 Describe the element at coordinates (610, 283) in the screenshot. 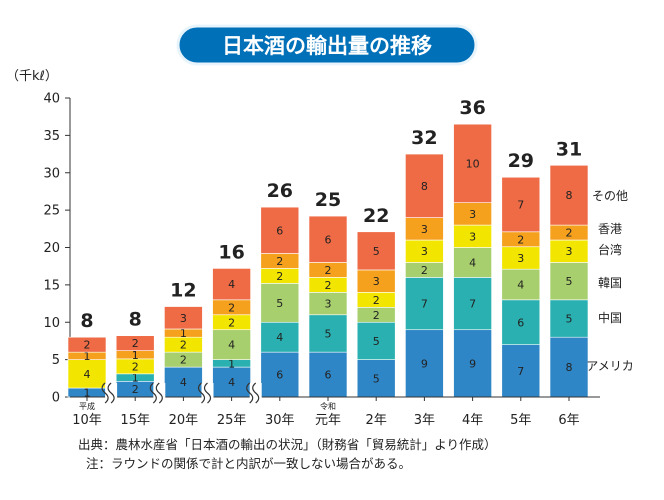

I see `legend-item: 韓国` at that location.